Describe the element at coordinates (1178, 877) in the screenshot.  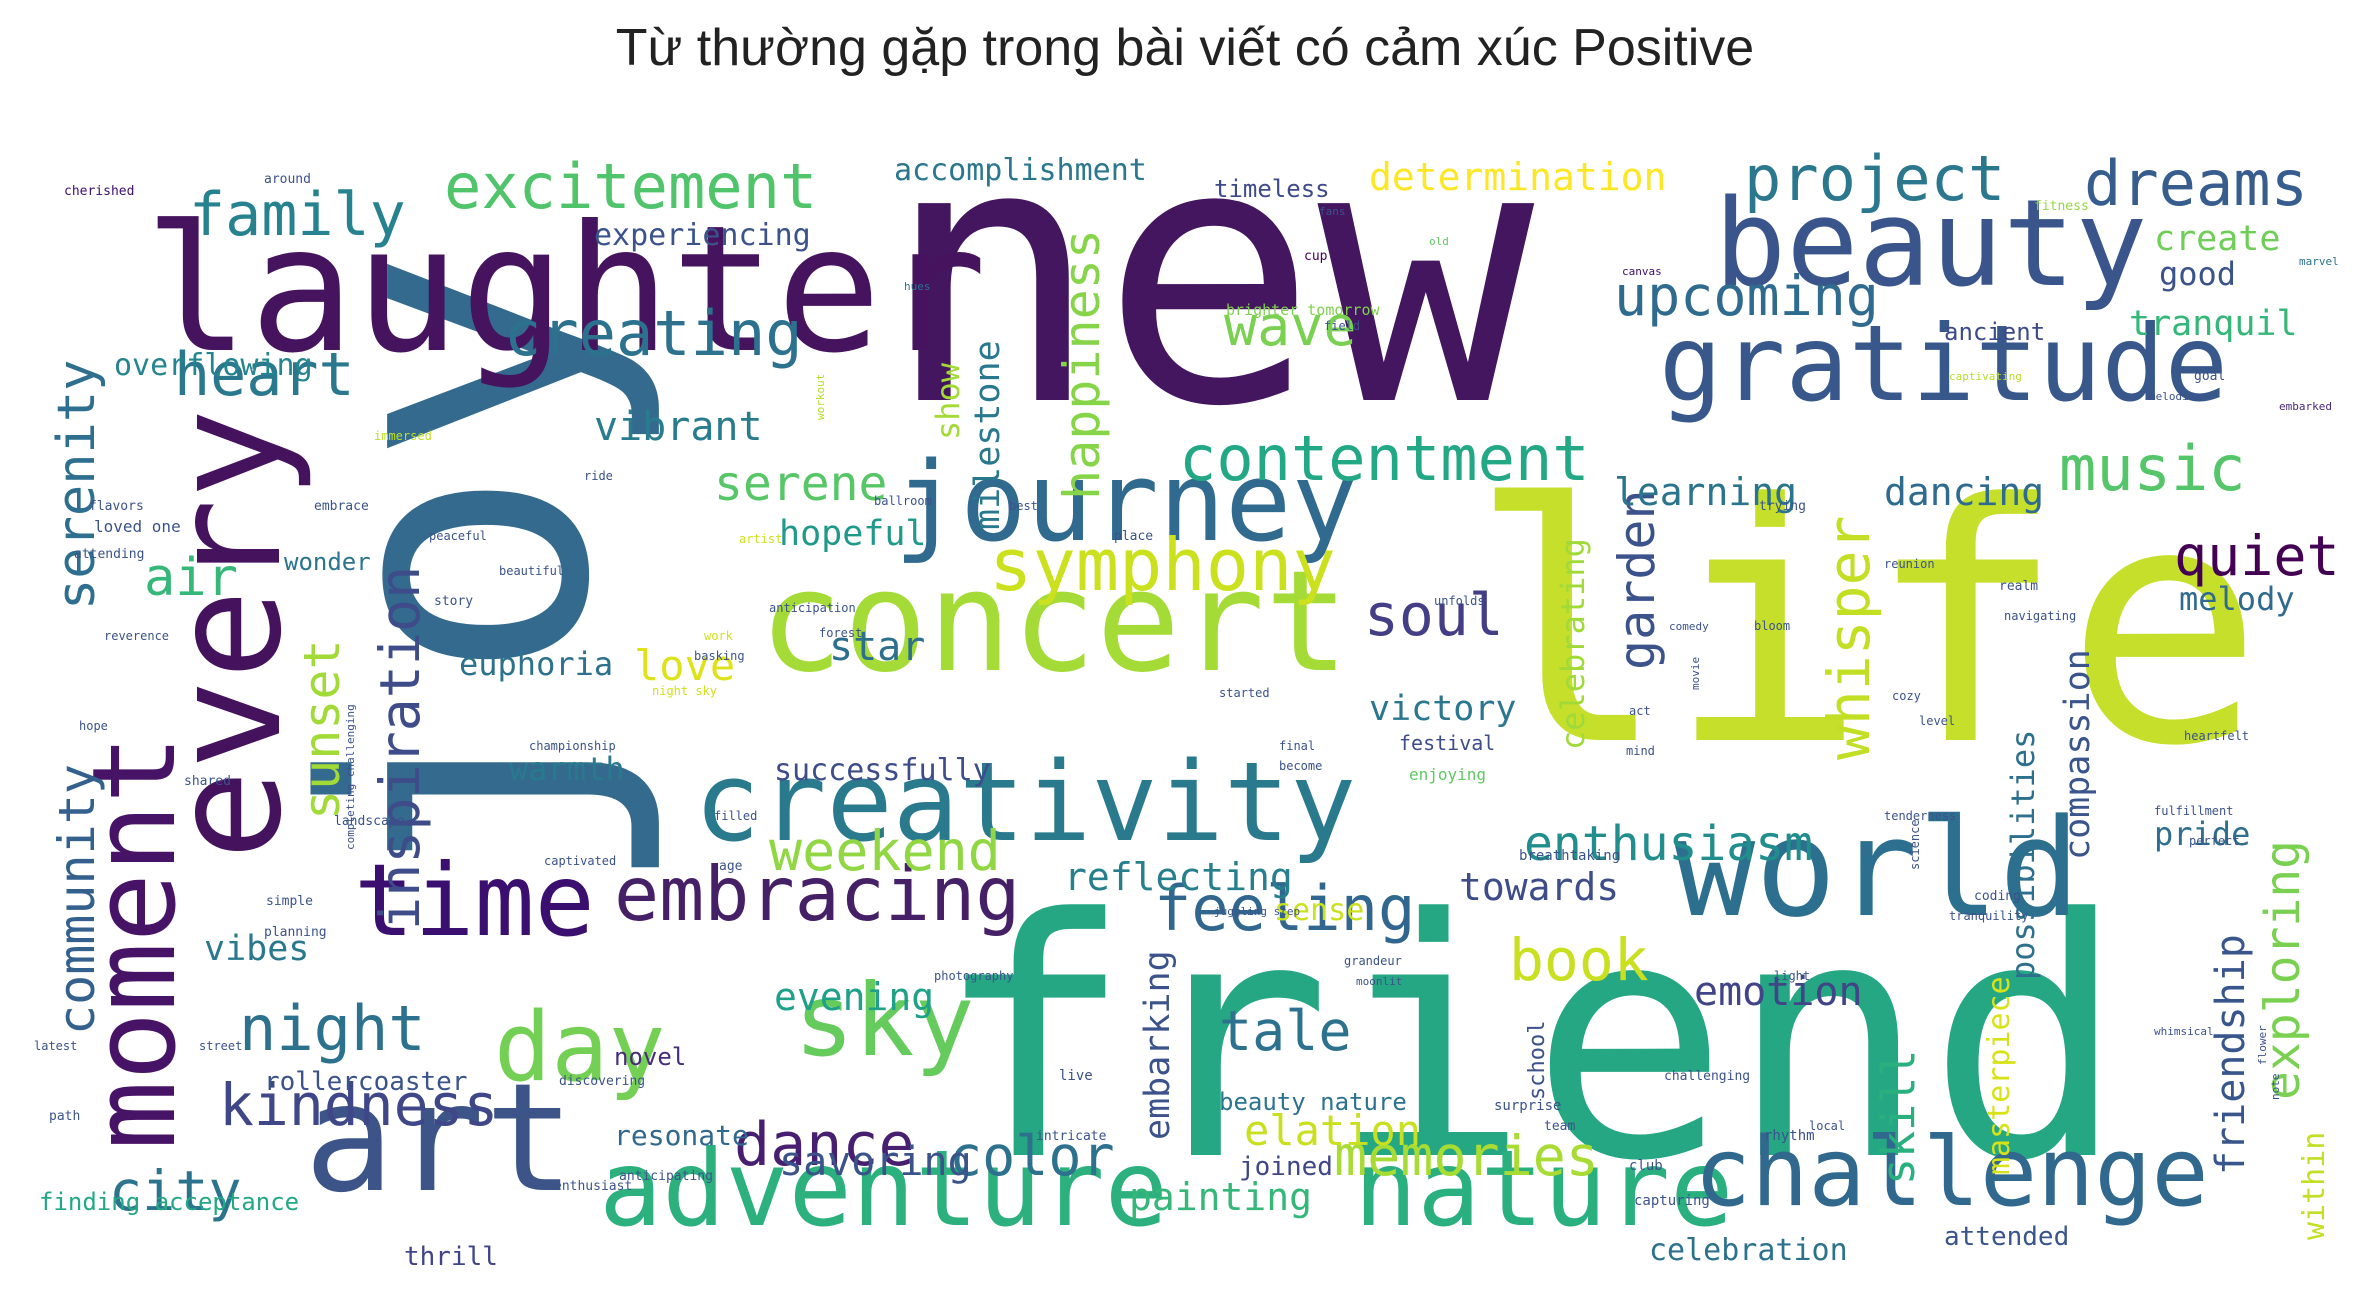
I see `word-reflecting: reflecting` at that location.